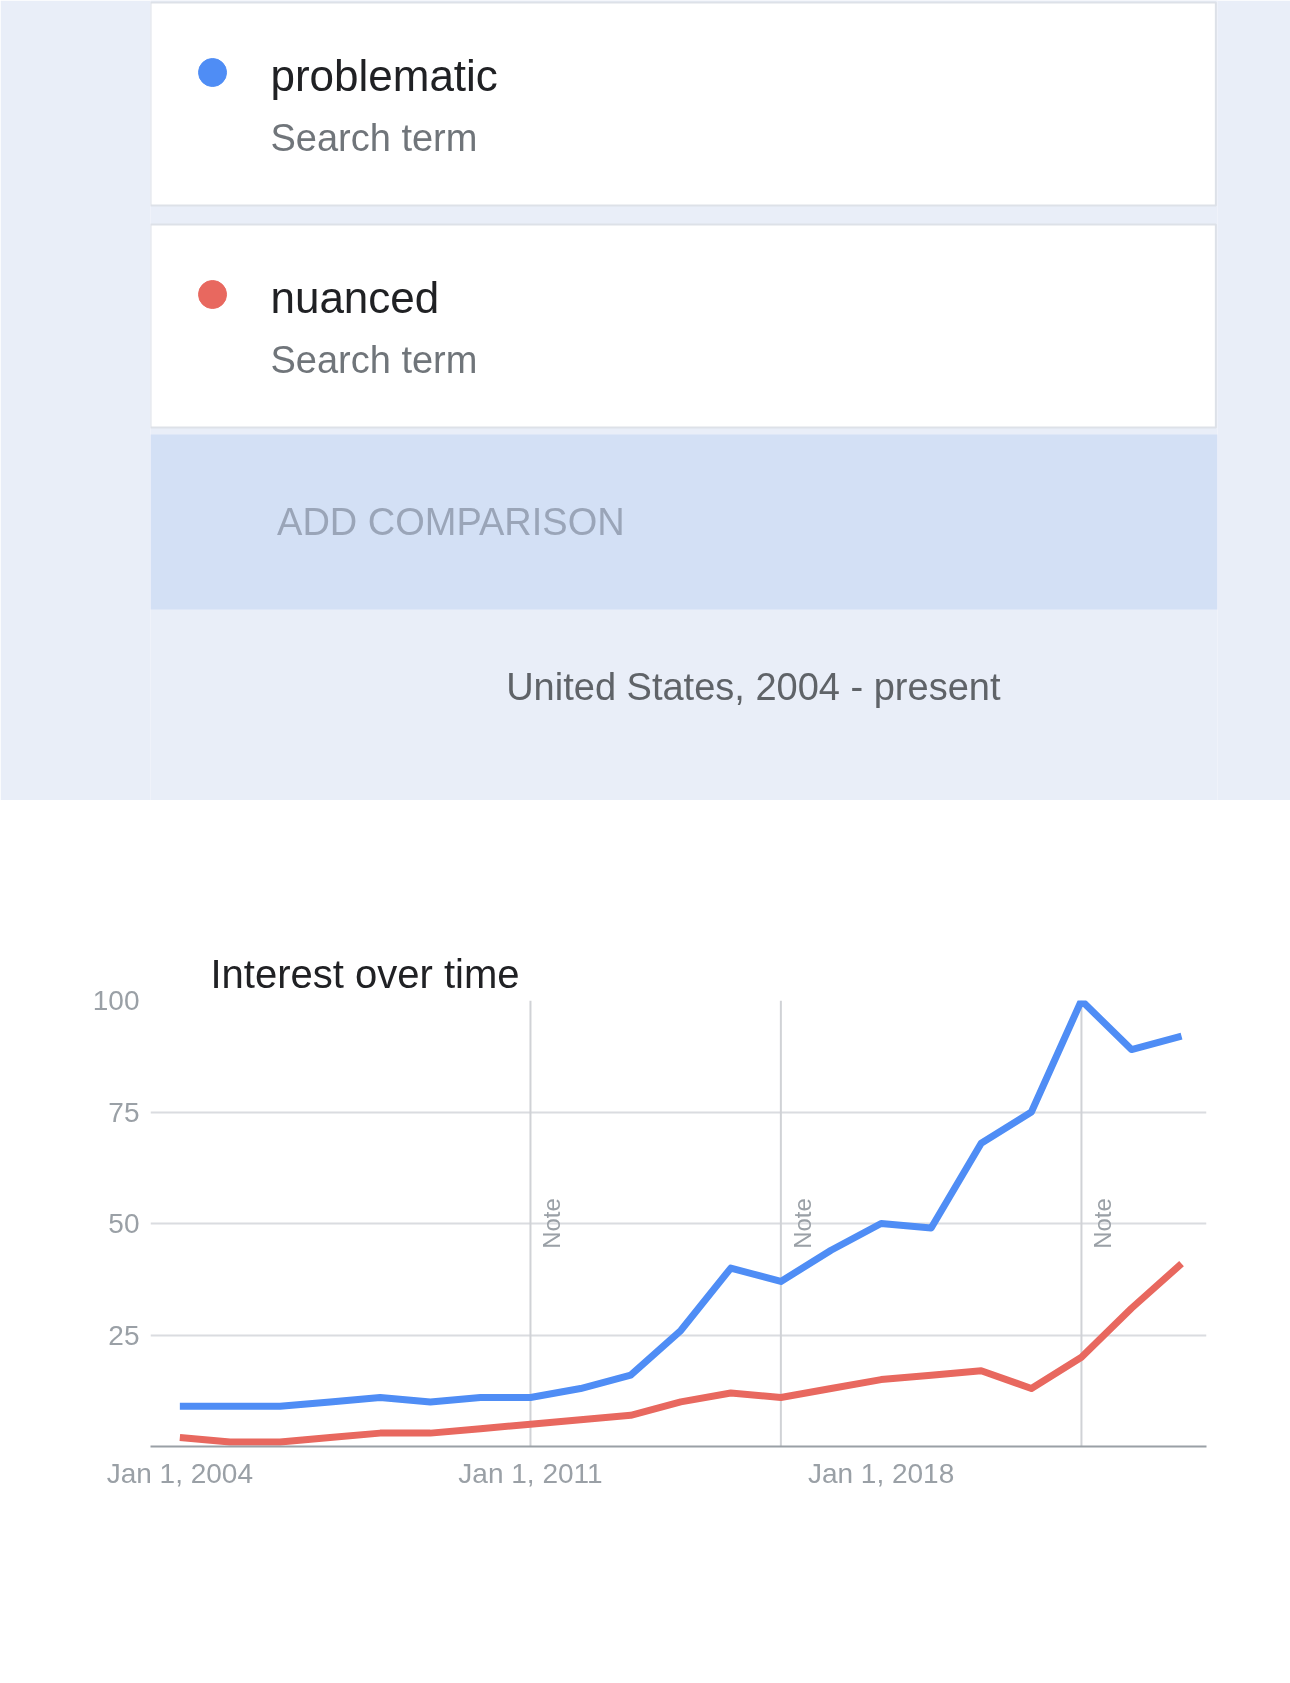 The image size is (1290, 1683). Describe the element at coordinates (124, 1112) in the screenshot. I see `y-tick-label: 75` at that location.